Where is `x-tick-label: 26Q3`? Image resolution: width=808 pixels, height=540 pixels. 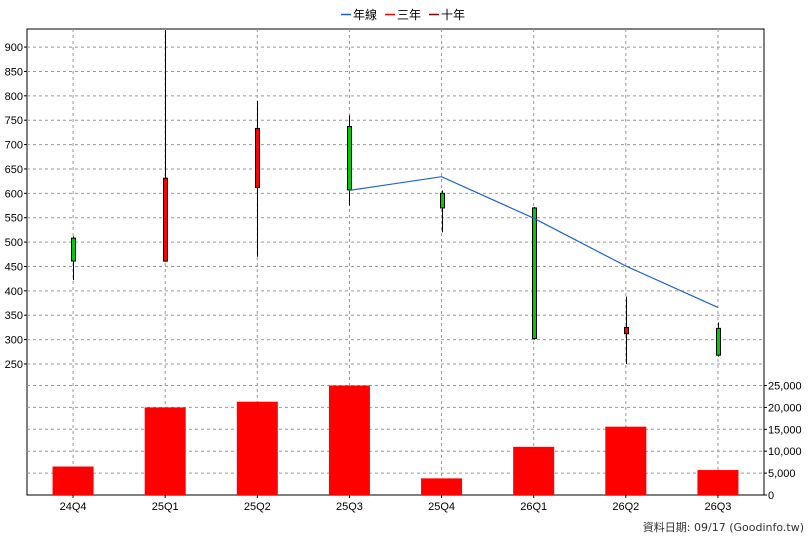
x-tick-label: 26Q3 is located at coordinates (717, 507).